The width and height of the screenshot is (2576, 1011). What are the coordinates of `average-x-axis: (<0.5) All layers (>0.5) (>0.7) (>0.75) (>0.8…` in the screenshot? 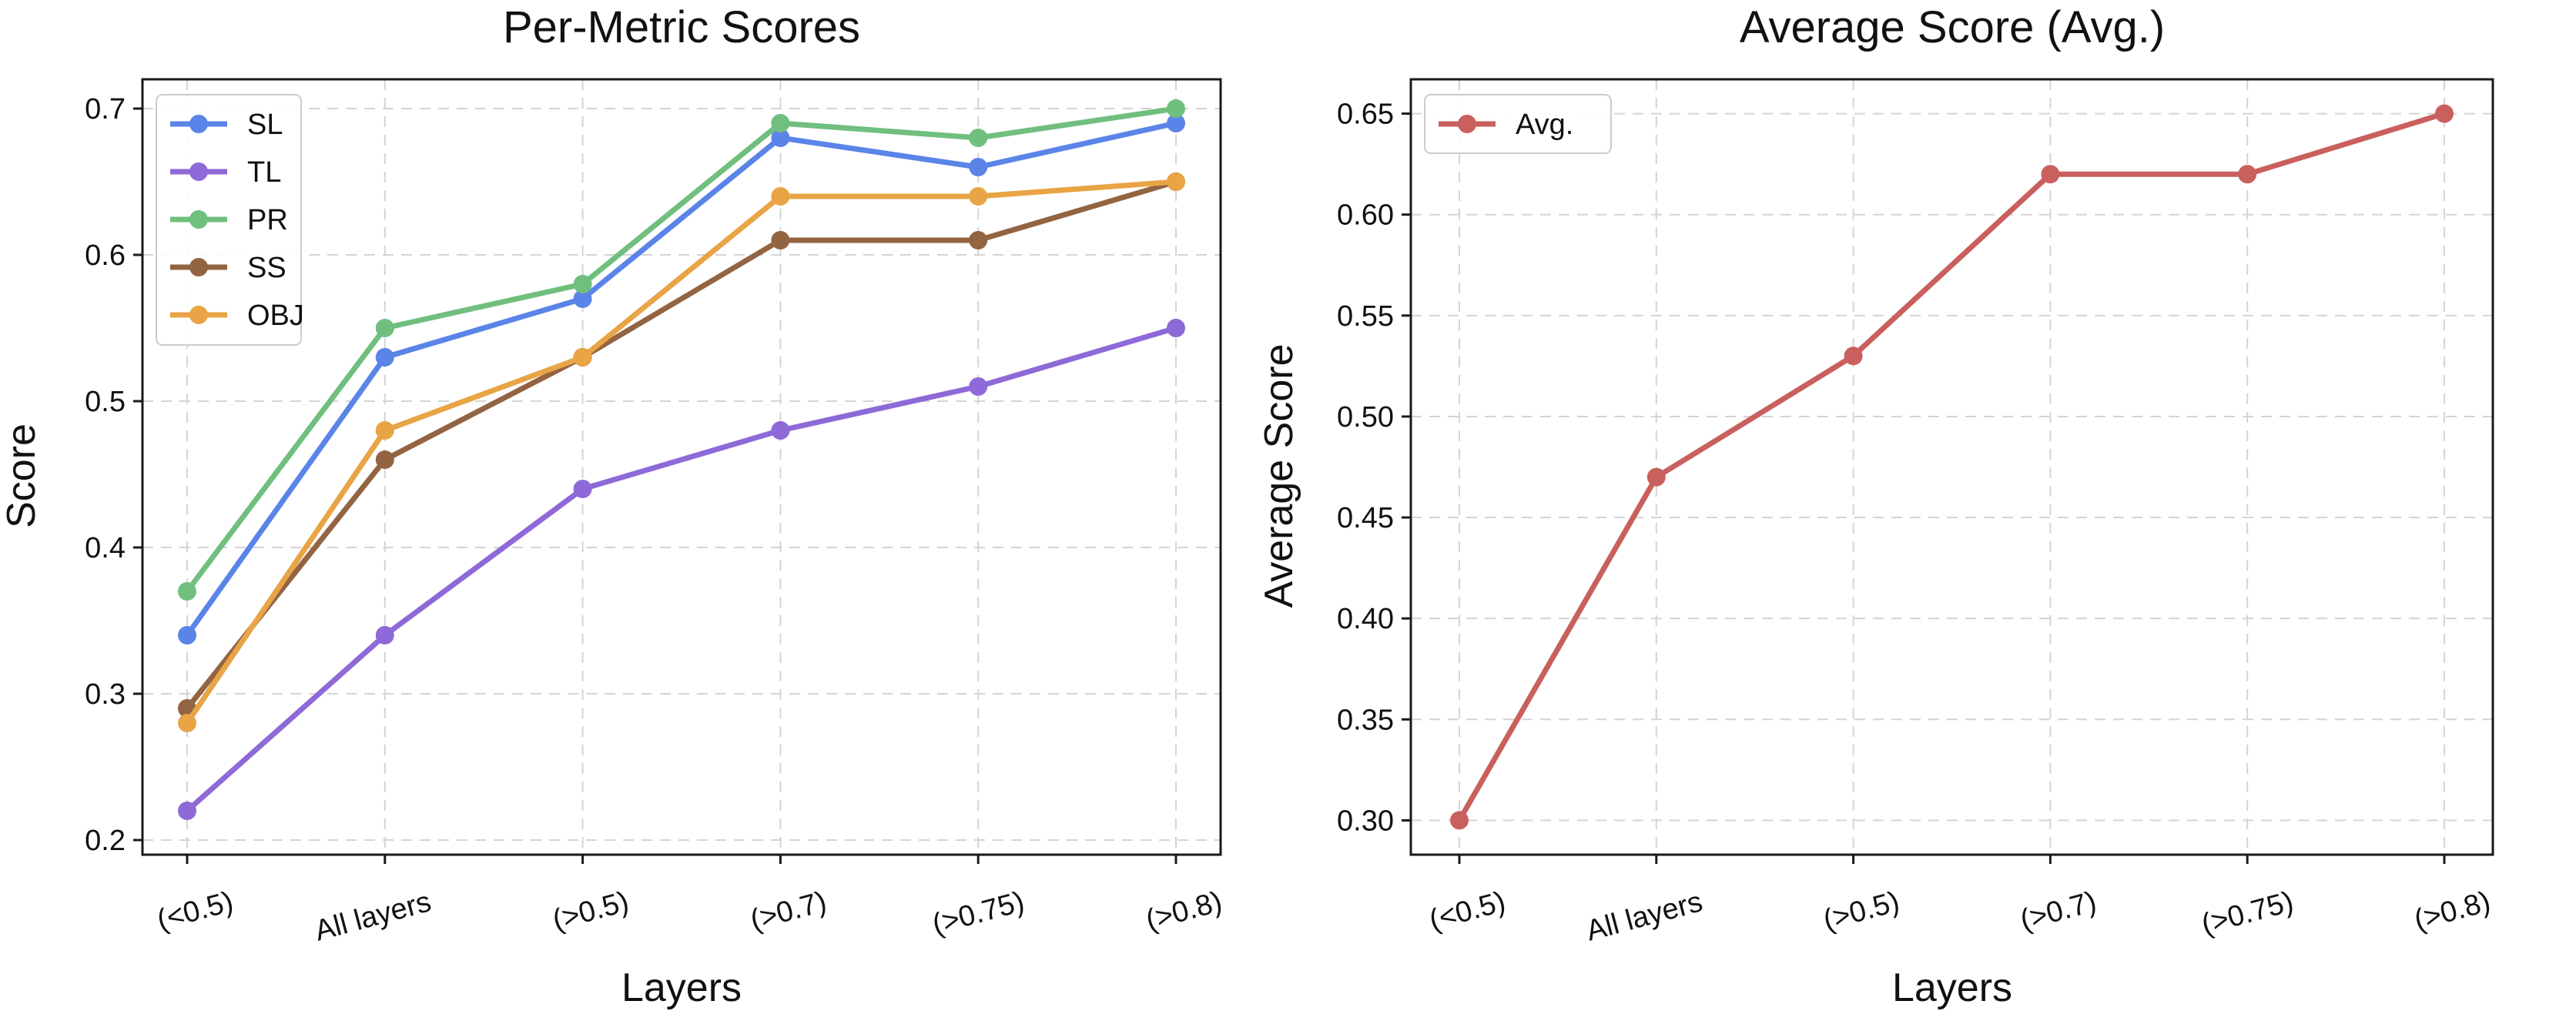 It's located at (1960, 901).